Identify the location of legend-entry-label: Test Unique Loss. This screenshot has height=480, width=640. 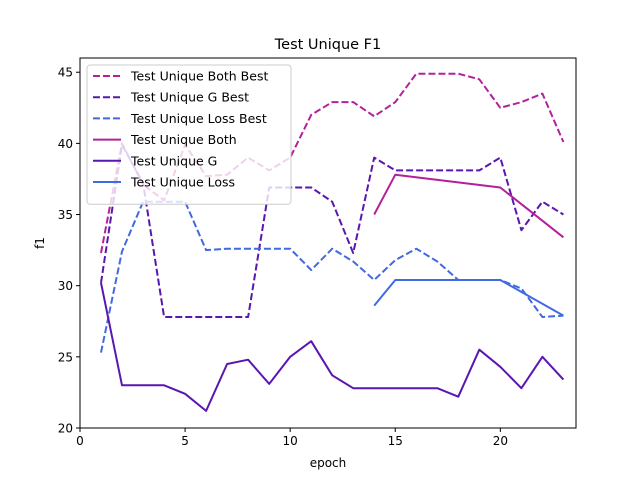
(182, 182).